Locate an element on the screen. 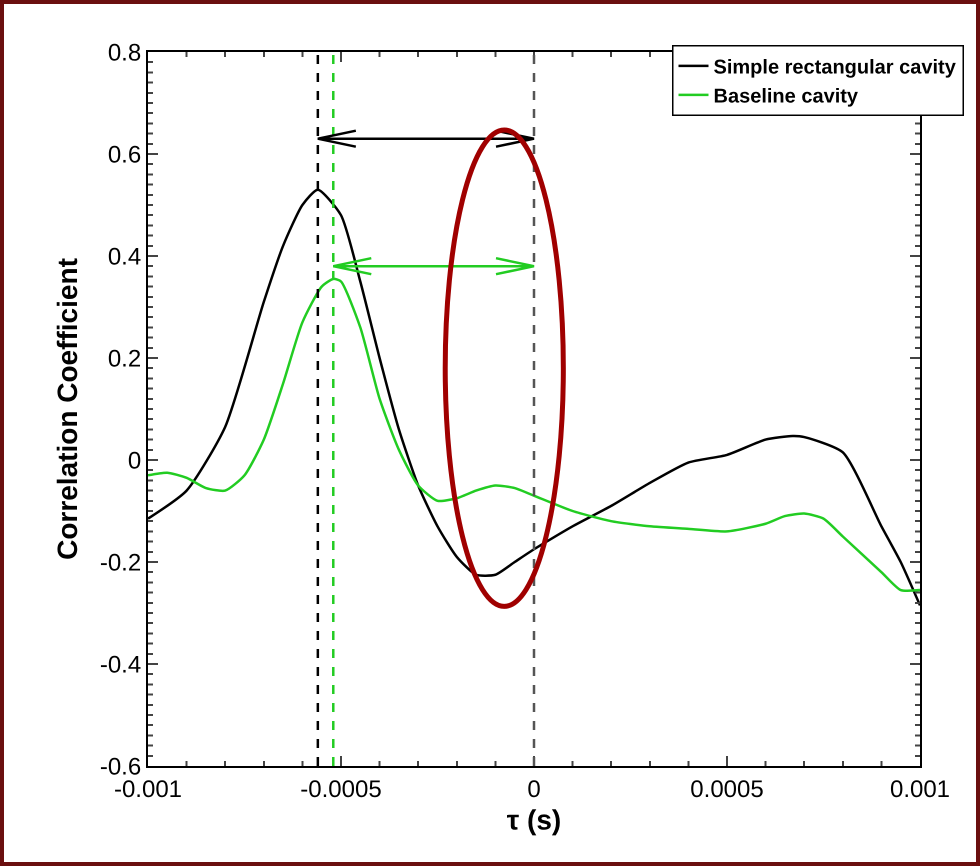  x-tick-label: 0.001 is located at coordinates (920, 789).